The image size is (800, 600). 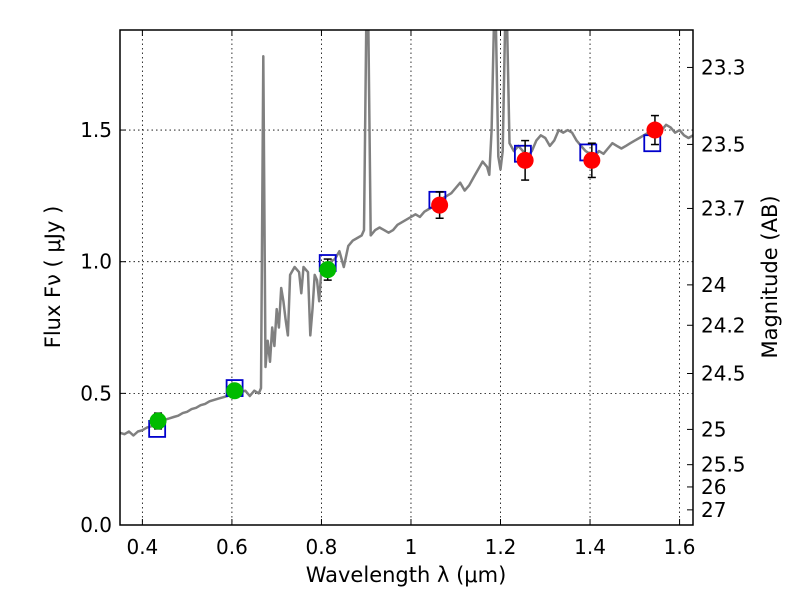 What do you see at coordinates (723, 144) in the screenshot?
I see `right-tick-label: 23.5` at bounding box center [723, 144].